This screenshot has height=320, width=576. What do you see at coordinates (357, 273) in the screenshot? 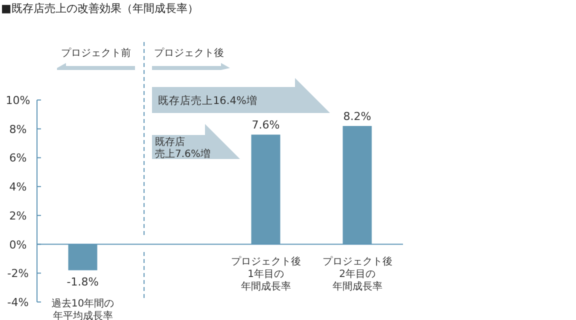
I see `x-tick-label: プロジェクト後2年目の年間成長率` at bounding box center [357, 273].